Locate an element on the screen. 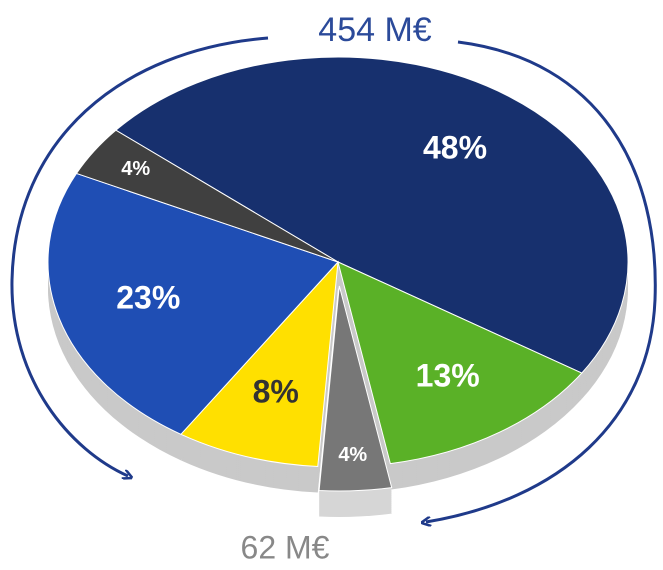 The width and height of the screenshot is (663, 570). data-label: 48% is located at coordinates (455, 147).